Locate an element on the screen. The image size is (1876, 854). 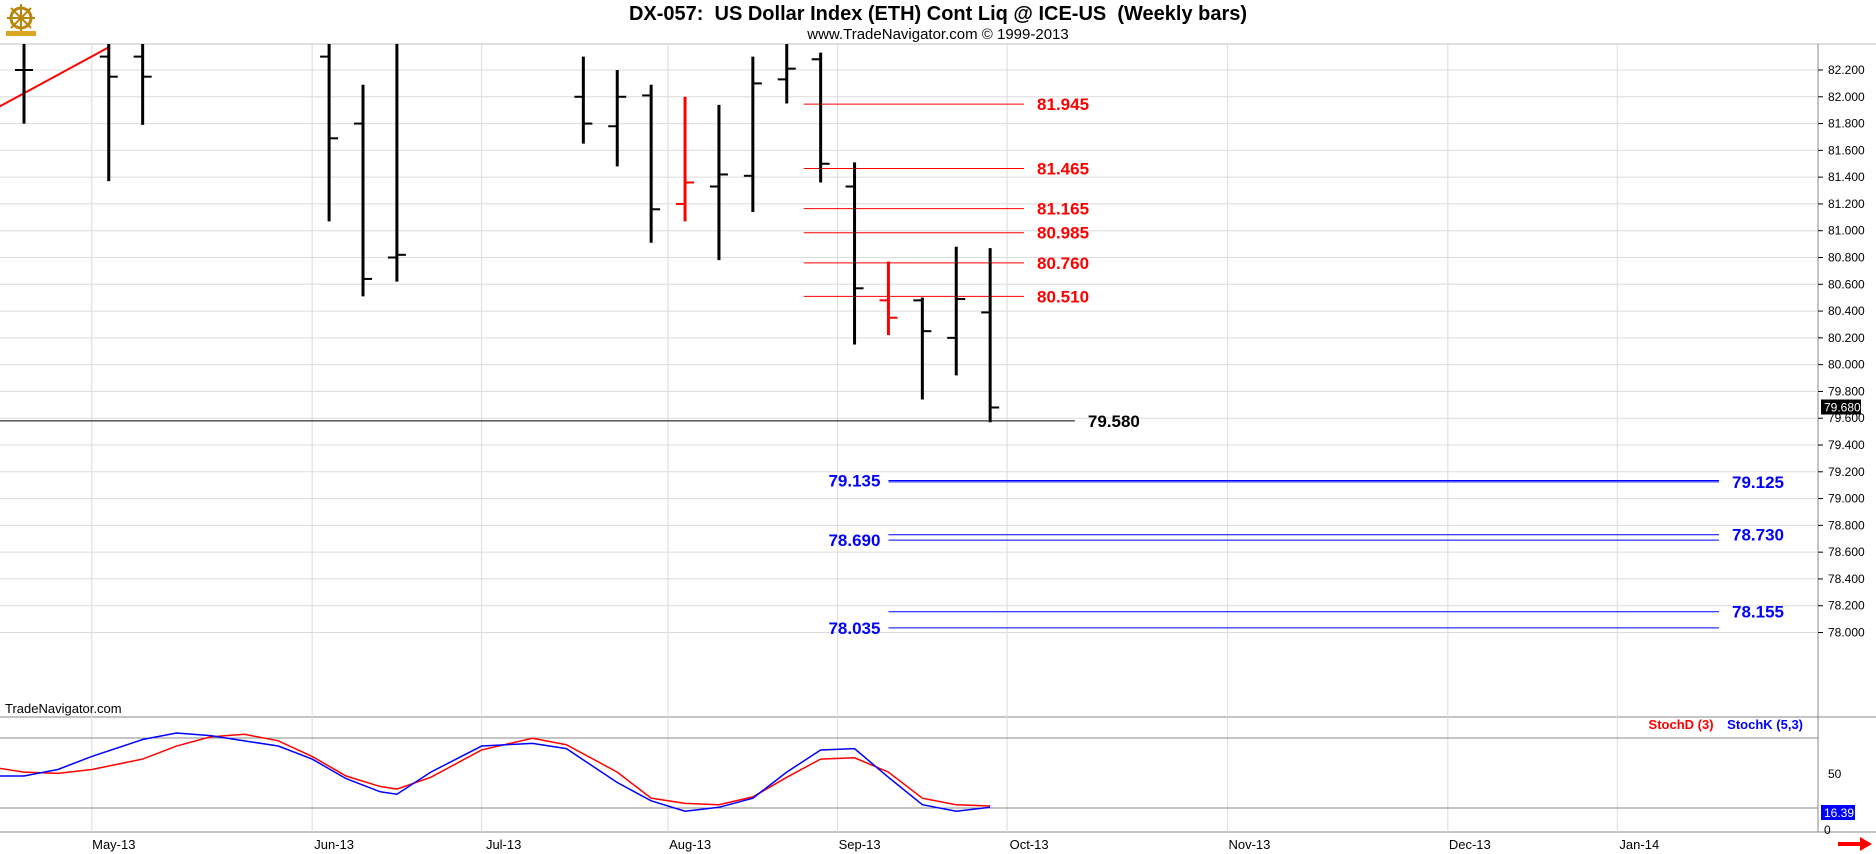
support-label-right: 78.730 is located at coordinates (1758, 535).